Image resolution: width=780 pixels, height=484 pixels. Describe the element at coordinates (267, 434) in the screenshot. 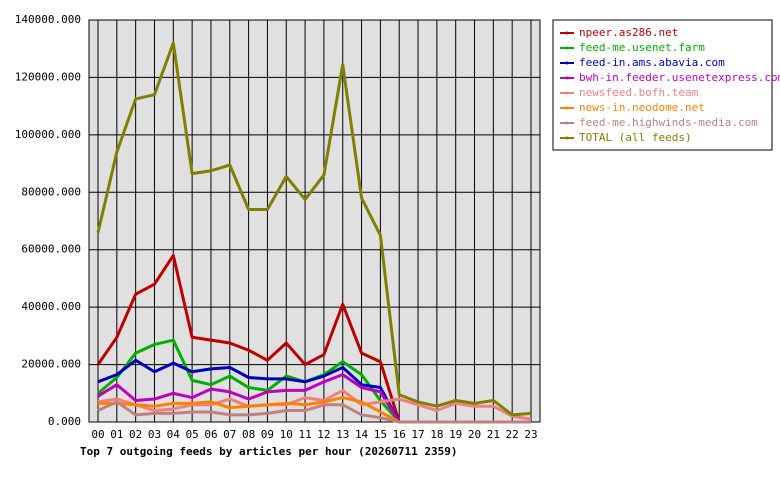

I see `x-tick-label: 09` at that location.